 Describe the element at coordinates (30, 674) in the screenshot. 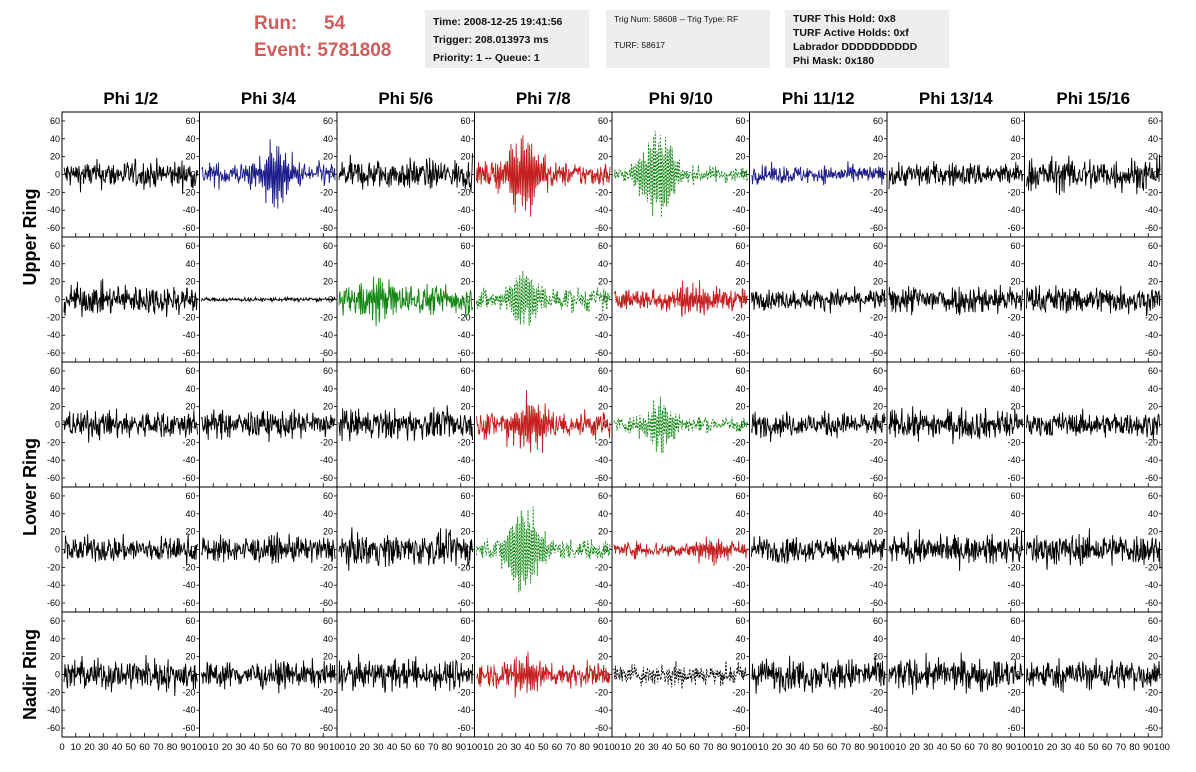

I see `ring-label: Nadir Ring` at that location.